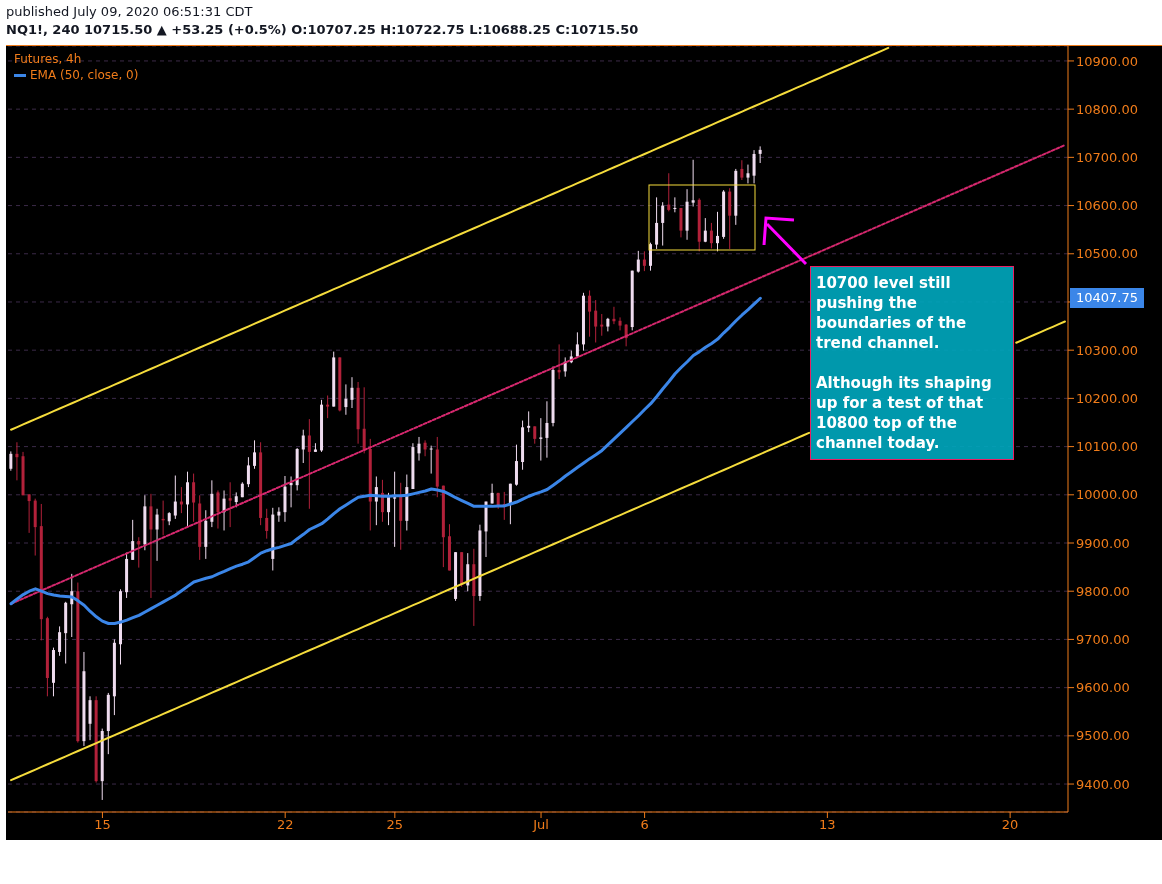 The height and width of the screenshot is (884, 1162). I want to click on y-tick-label: 9800.00, so click(1103, 591).